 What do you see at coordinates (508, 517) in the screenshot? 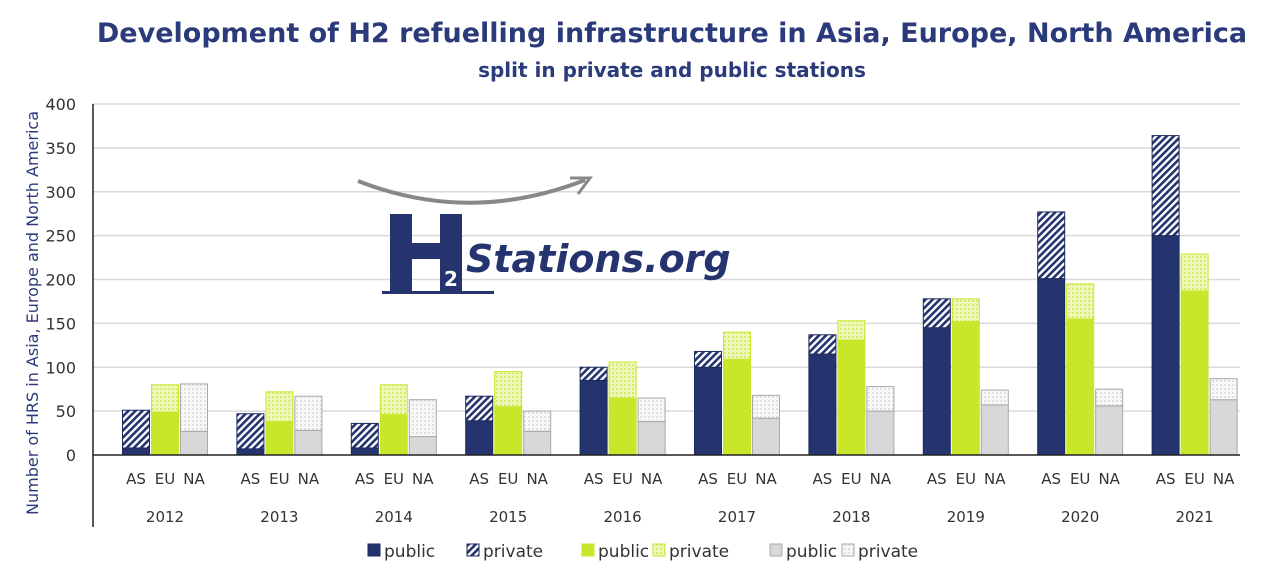
I see `x-category-label: 2015` at bounding box center [508, 517].